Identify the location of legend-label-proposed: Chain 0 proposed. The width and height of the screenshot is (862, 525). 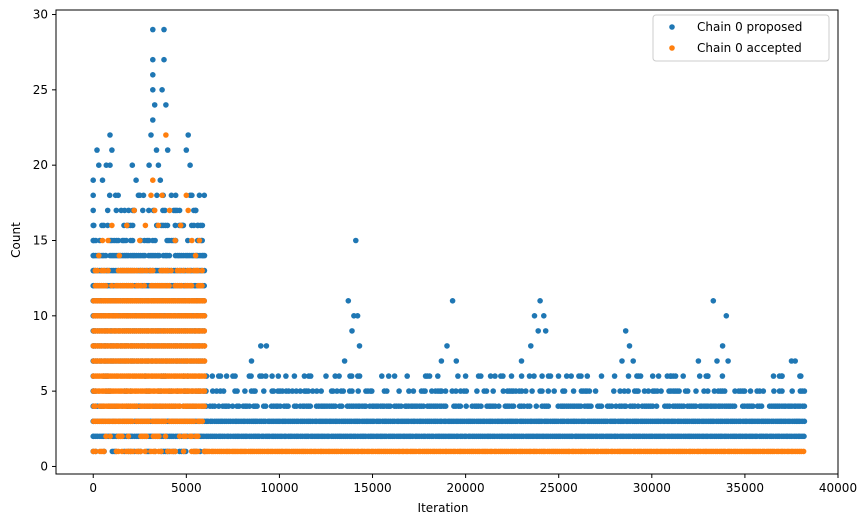
(749, 27).